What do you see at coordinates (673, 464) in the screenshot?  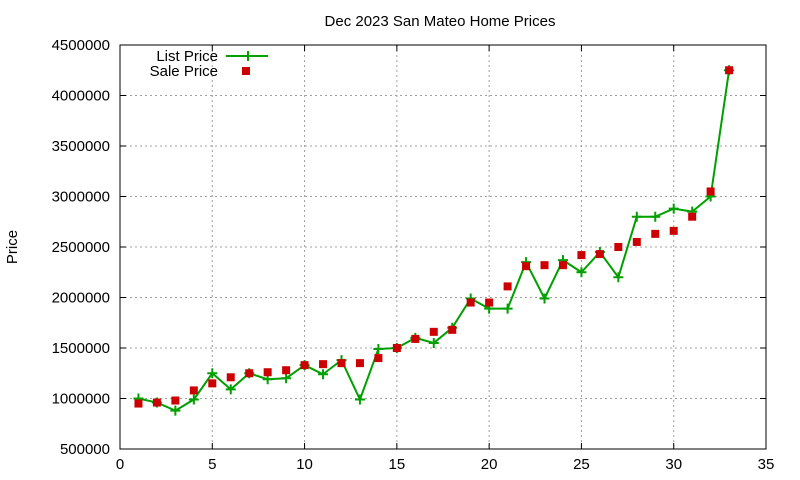 I see `x-tick-label: 30` at bounding box center [673, 464].